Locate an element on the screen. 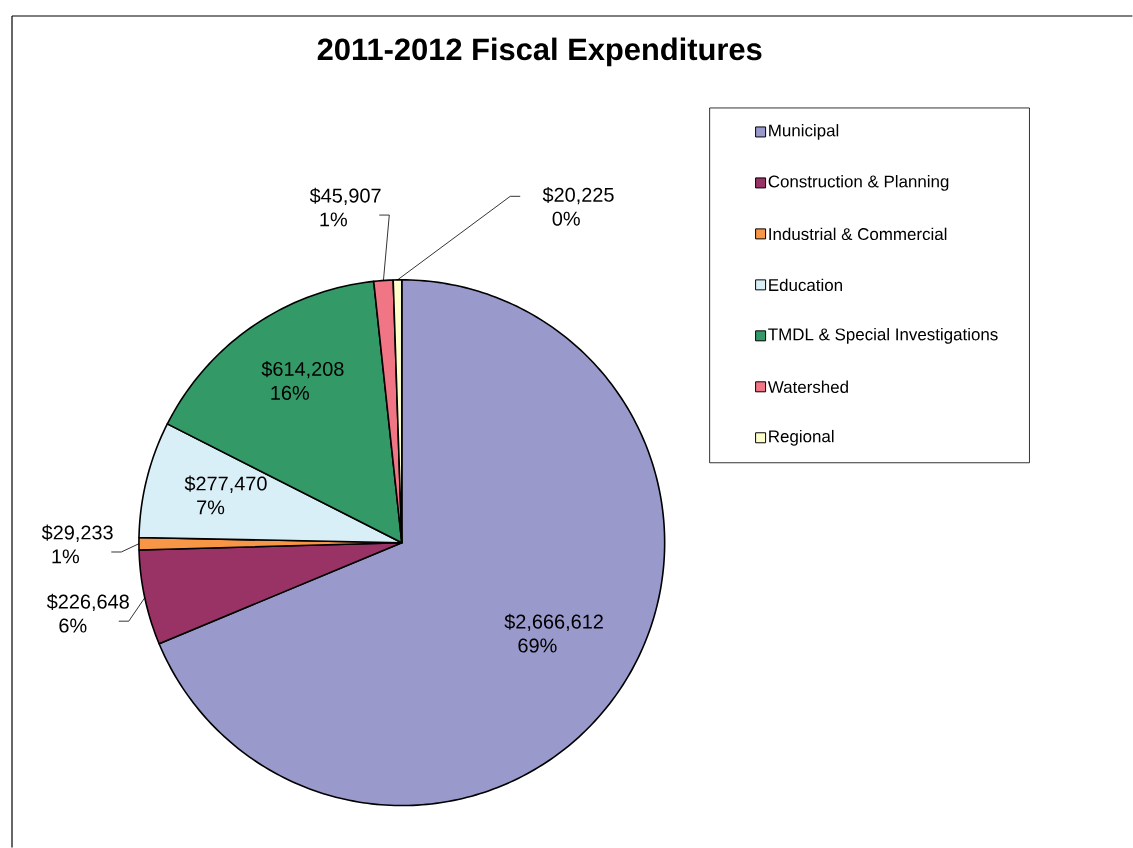  data-label: $45,907 1% is located at coordinates (345, 207).